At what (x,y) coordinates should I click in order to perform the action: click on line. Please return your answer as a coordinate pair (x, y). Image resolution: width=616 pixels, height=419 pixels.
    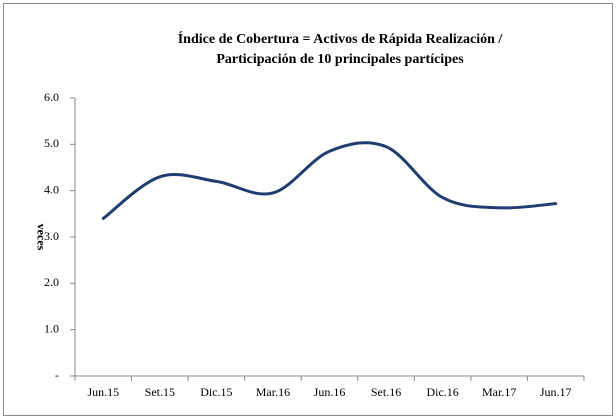
    Looking at the image, I should click on (329, 180).